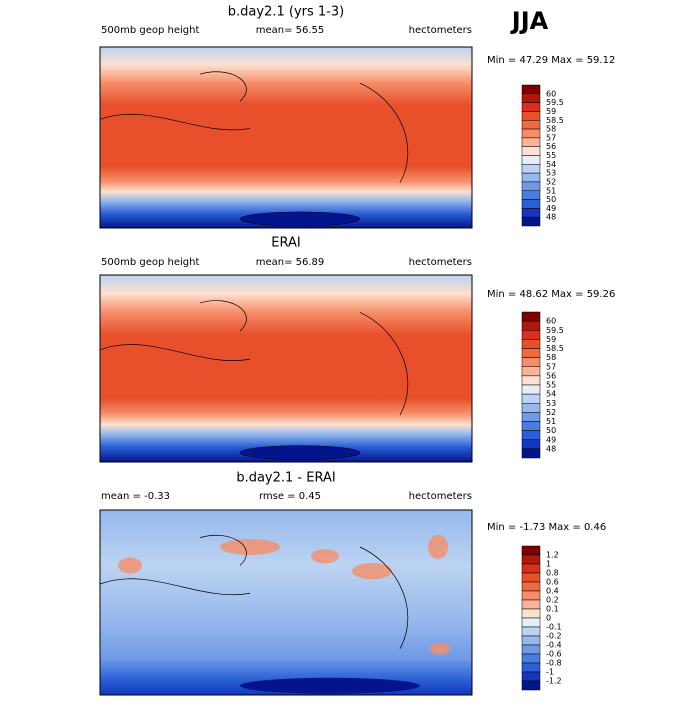  Describe the element at coordinates (552, 609) in the screenshot. I see `colorbar-label: 0.1` at that location.